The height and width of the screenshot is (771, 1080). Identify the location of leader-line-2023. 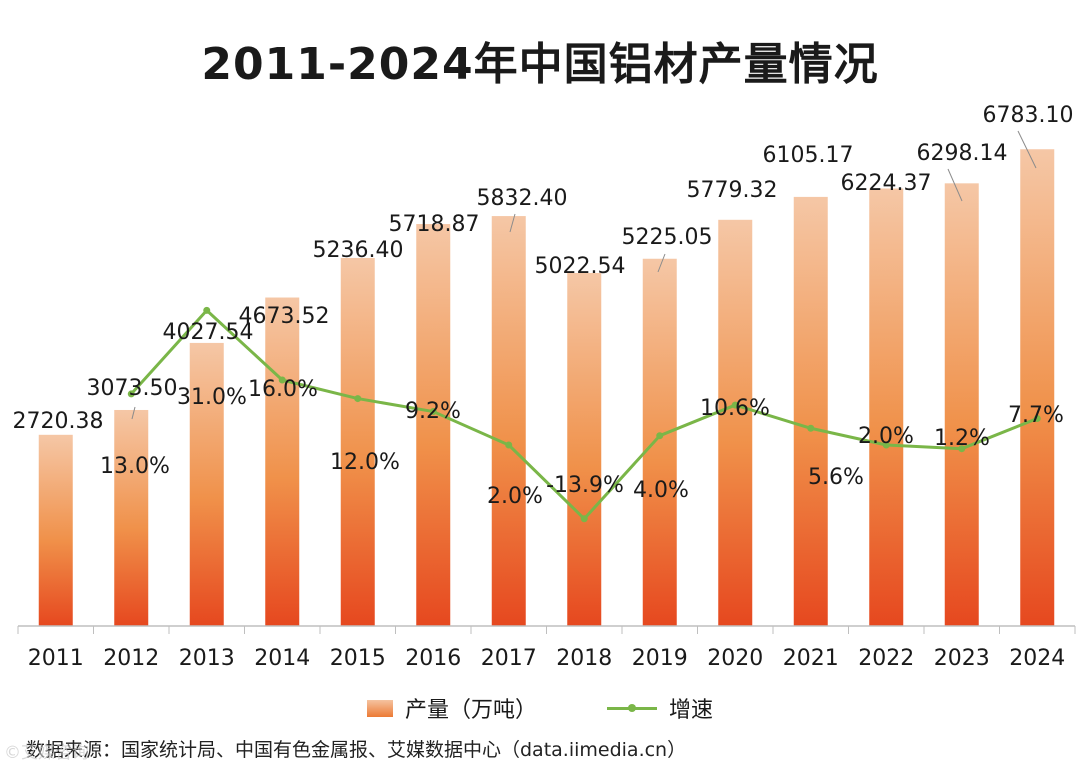
(955, 185).